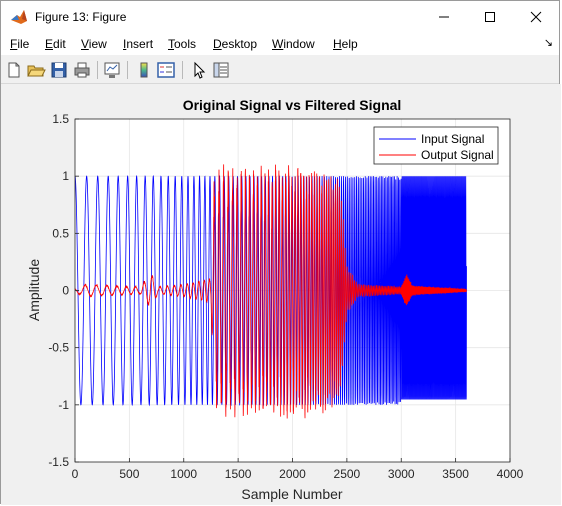 The image size is (562, 506). Describe the element at coordinates (94, 44) in the screenshot. I see `menu-view: View` at that location.